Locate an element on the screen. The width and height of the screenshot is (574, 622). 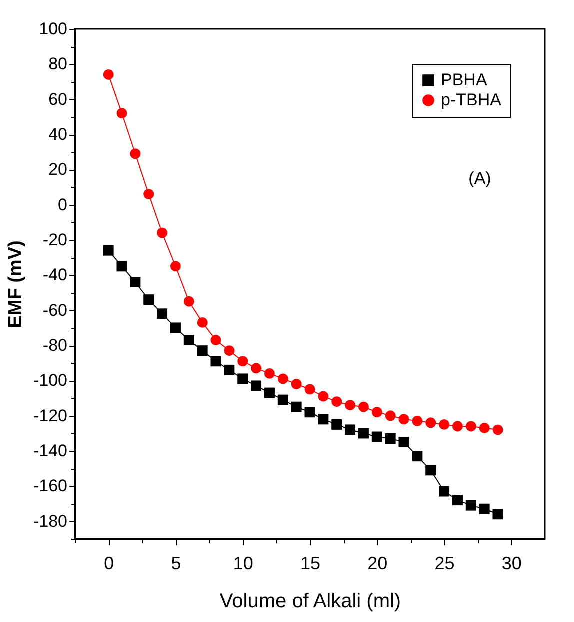
y-tick-label: -120 is located at coordinates (50, 416).